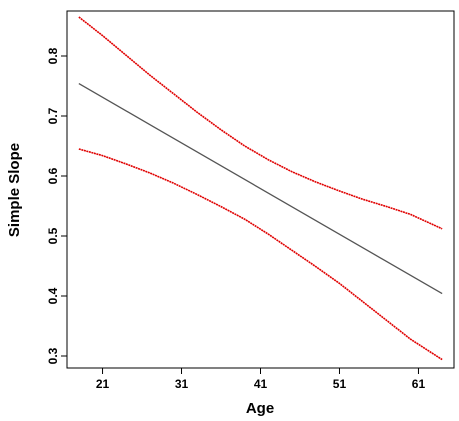 The image size is (459, 421). I want to click on y-tick-label: 0.5, so click(53, 235).